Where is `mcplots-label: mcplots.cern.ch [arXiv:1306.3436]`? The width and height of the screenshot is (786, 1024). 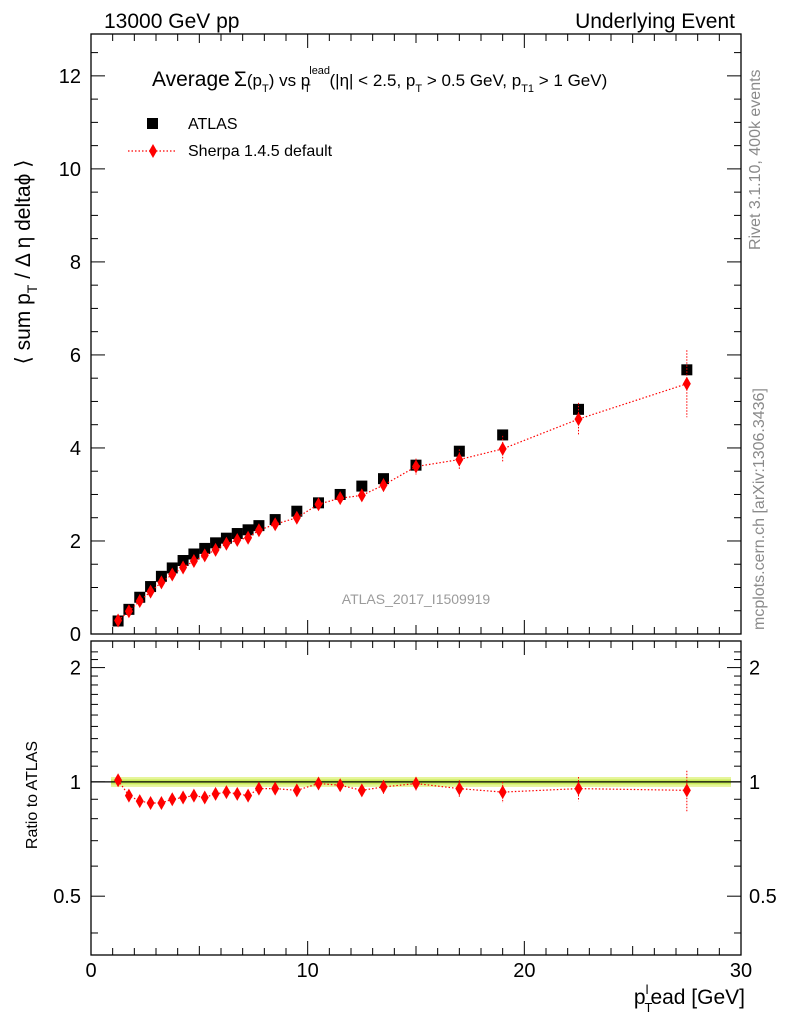
mcplots-label: mcplots.cern.ch [arXiv:1306.3436] is located at coordinates (759, 509).